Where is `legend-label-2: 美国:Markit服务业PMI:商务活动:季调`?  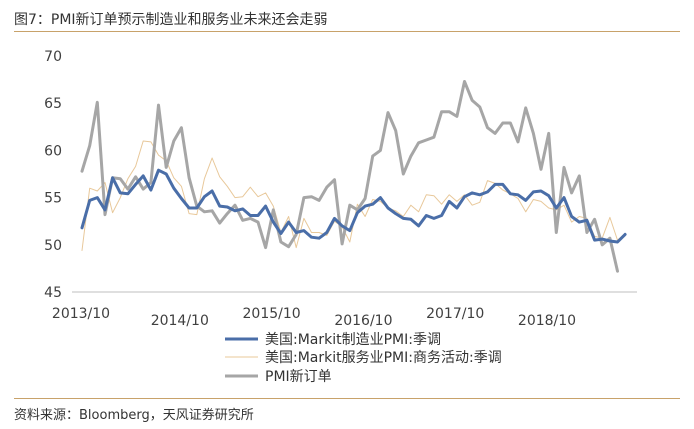 legend-label-2: 美国:Markit服务业PMI:商务活动:季调 is located at coordinates (383, 358).